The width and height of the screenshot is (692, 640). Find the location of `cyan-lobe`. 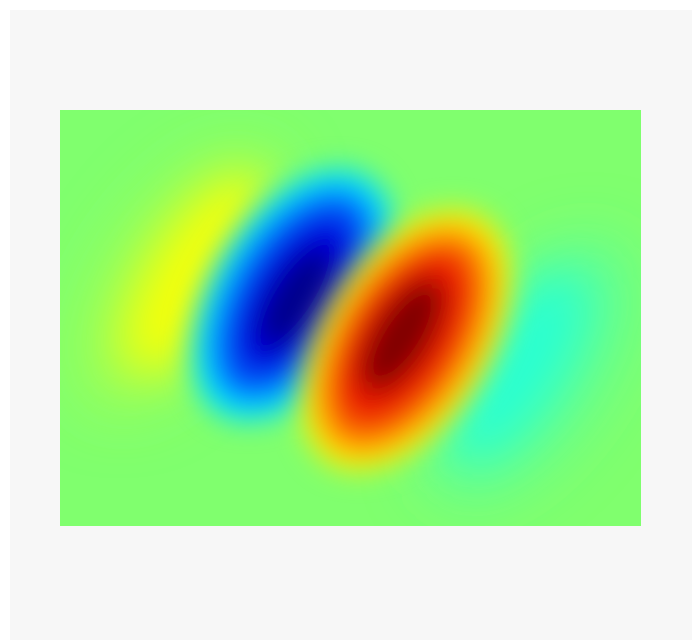

cyan-lobe is located at coordinates (518, 365).